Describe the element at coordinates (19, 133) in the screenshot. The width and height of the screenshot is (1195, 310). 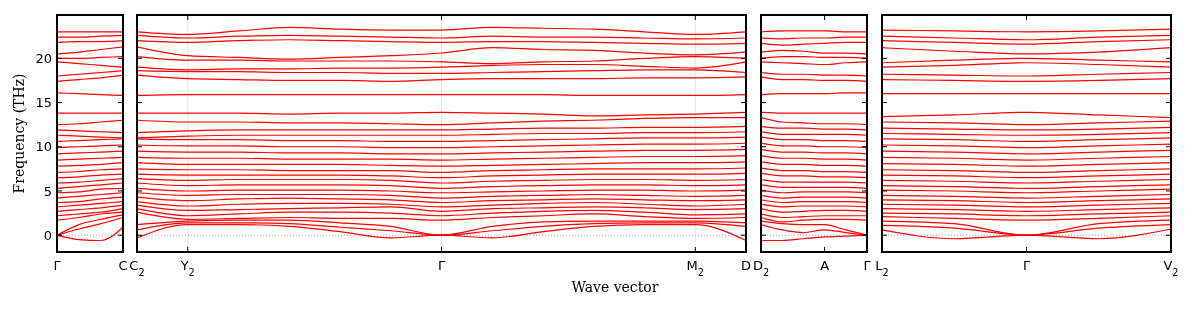
I see `y-axis-title: Frequency (THz)` at that location.